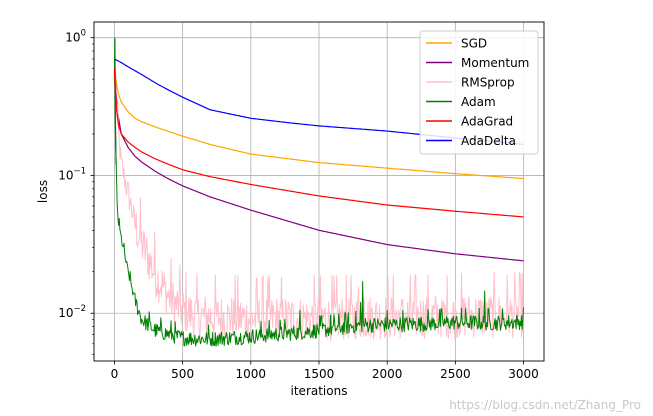 The height and width of the screenshot is (416, 653). What do you see at coordinates (115, 374) in the screenshot?
I see `x-tick-label: 0` at bounding box center [115, 374].